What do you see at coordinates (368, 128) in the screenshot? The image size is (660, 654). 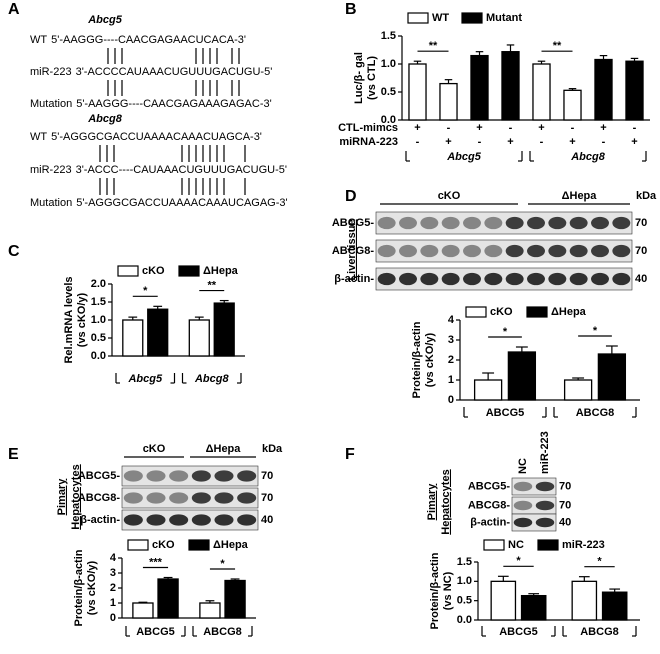 I see `row-label: CTL-mimcs` at bounding box center [368, 128].